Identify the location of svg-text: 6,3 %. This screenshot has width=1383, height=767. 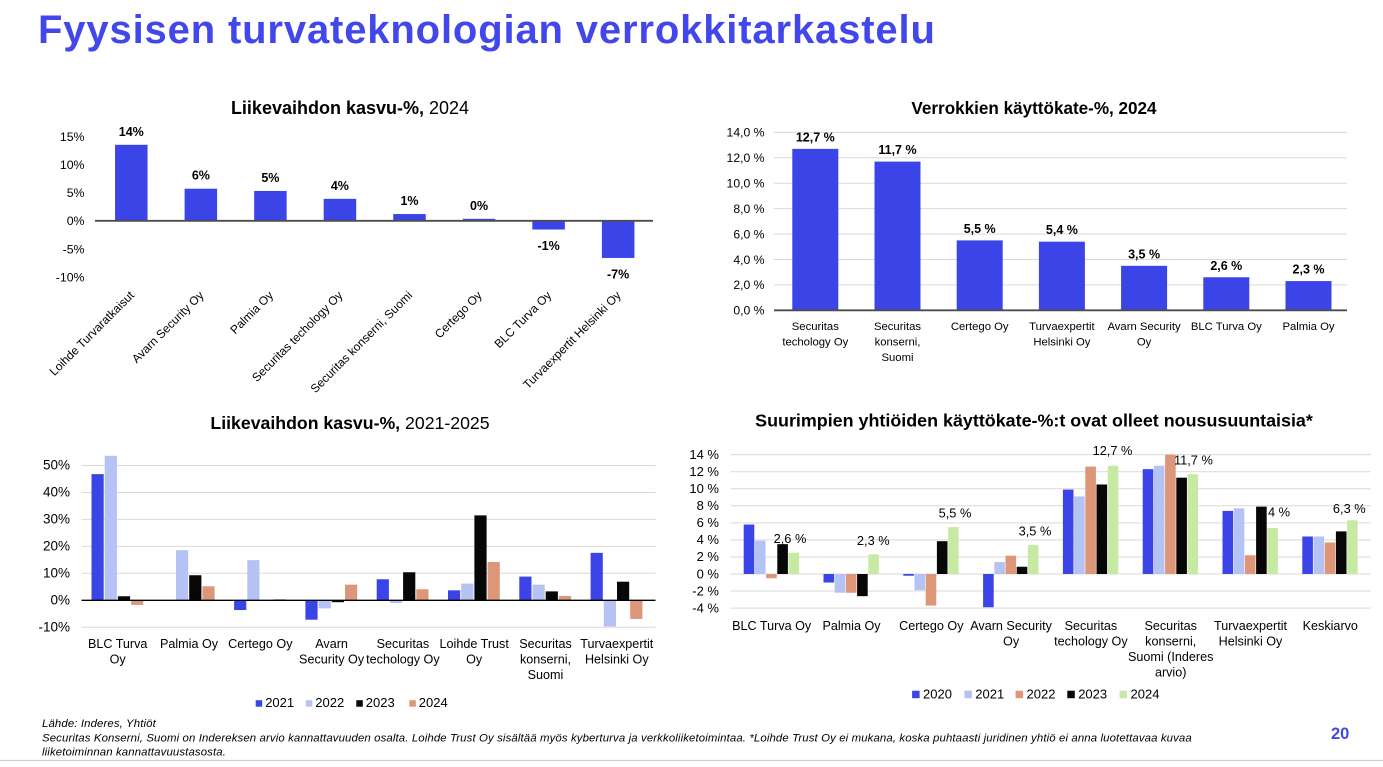
(1349, 508).